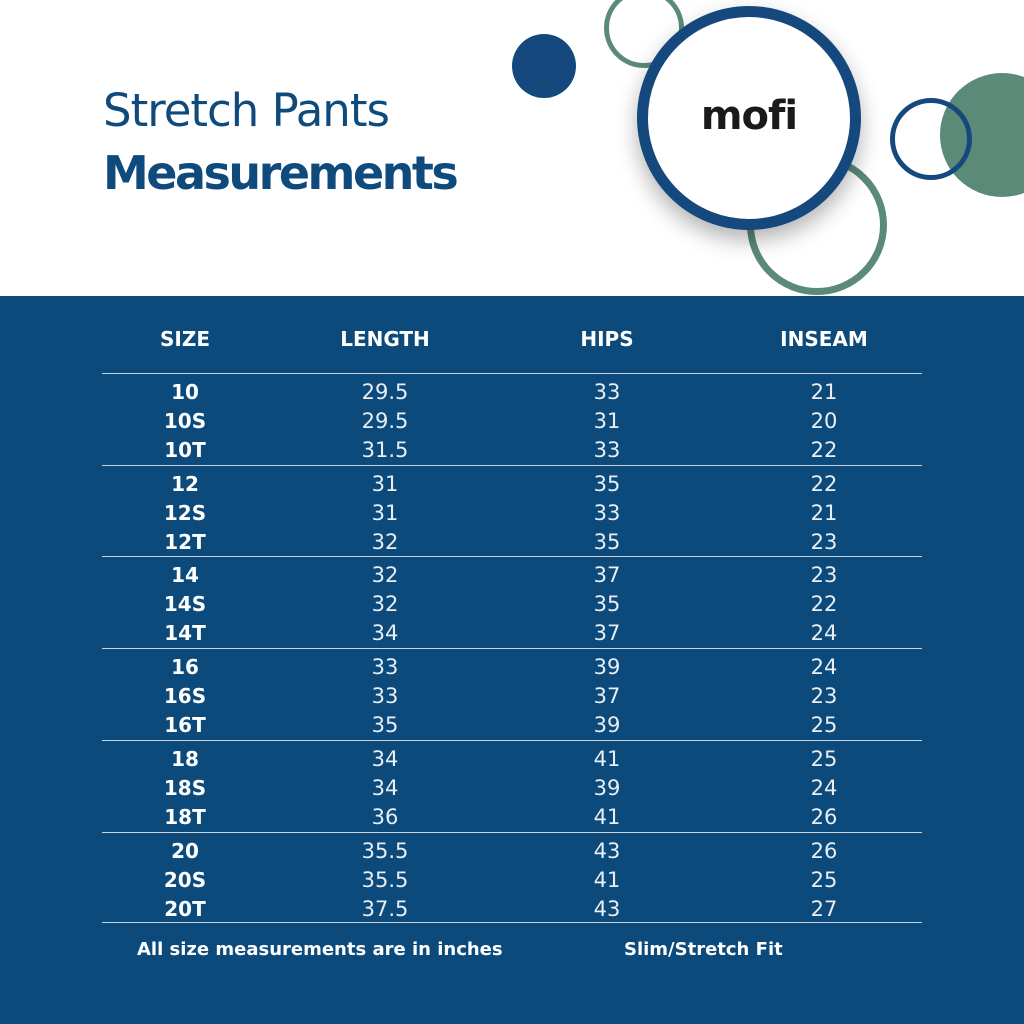  Describe the element at coordinates (185, 575) in the screenshot. I see `size-cell: 14` at that location.